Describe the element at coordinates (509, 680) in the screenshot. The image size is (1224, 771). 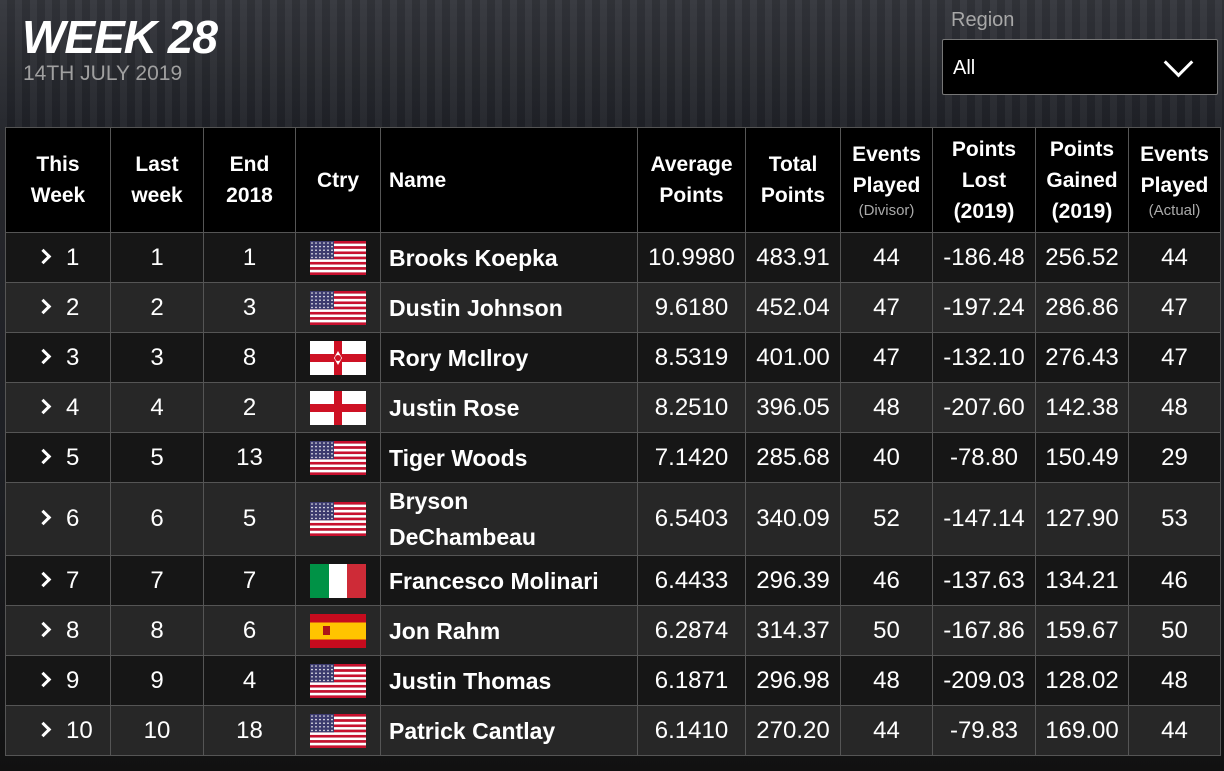
I see `player-name: Justin Thomas` at that location.